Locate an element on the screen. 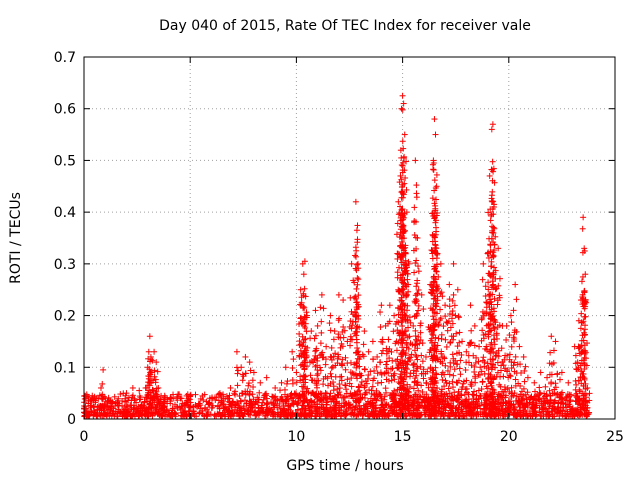  y-tick-label: 0.5 is located at coordinates (65, 161).